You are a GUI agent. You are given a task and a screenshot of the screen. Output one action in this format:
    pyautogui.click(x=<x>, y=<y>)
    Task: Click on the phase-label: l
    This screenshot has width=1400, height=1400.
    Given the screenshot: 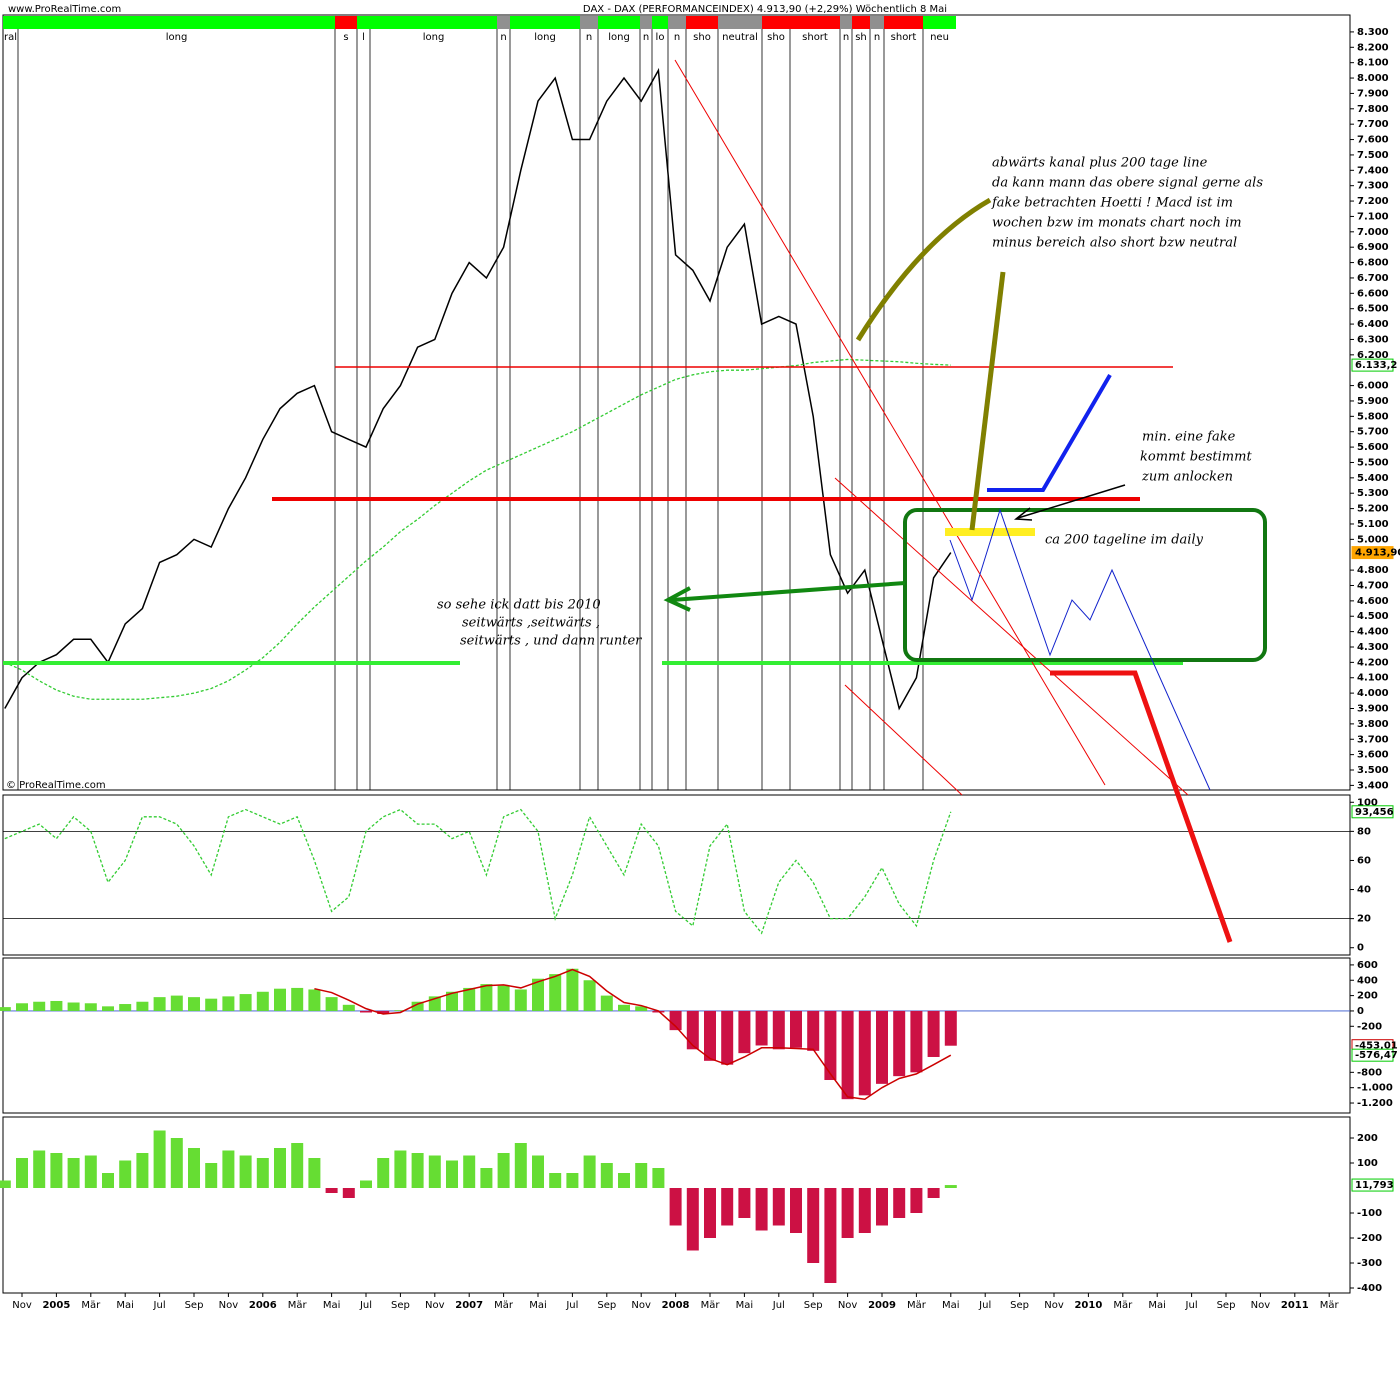 What is the action you would take?
    pyautogui.click(x=363, y=37)
    